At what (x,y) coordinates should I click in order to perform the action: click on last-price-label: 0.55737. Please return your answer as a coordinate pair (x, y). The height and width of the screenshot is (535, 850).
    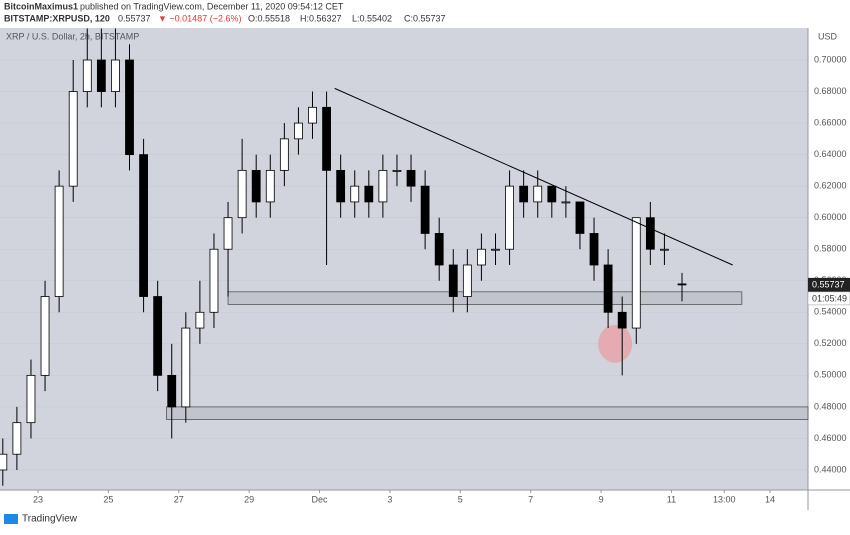
    Looking at the image, I should click on (828, 284).